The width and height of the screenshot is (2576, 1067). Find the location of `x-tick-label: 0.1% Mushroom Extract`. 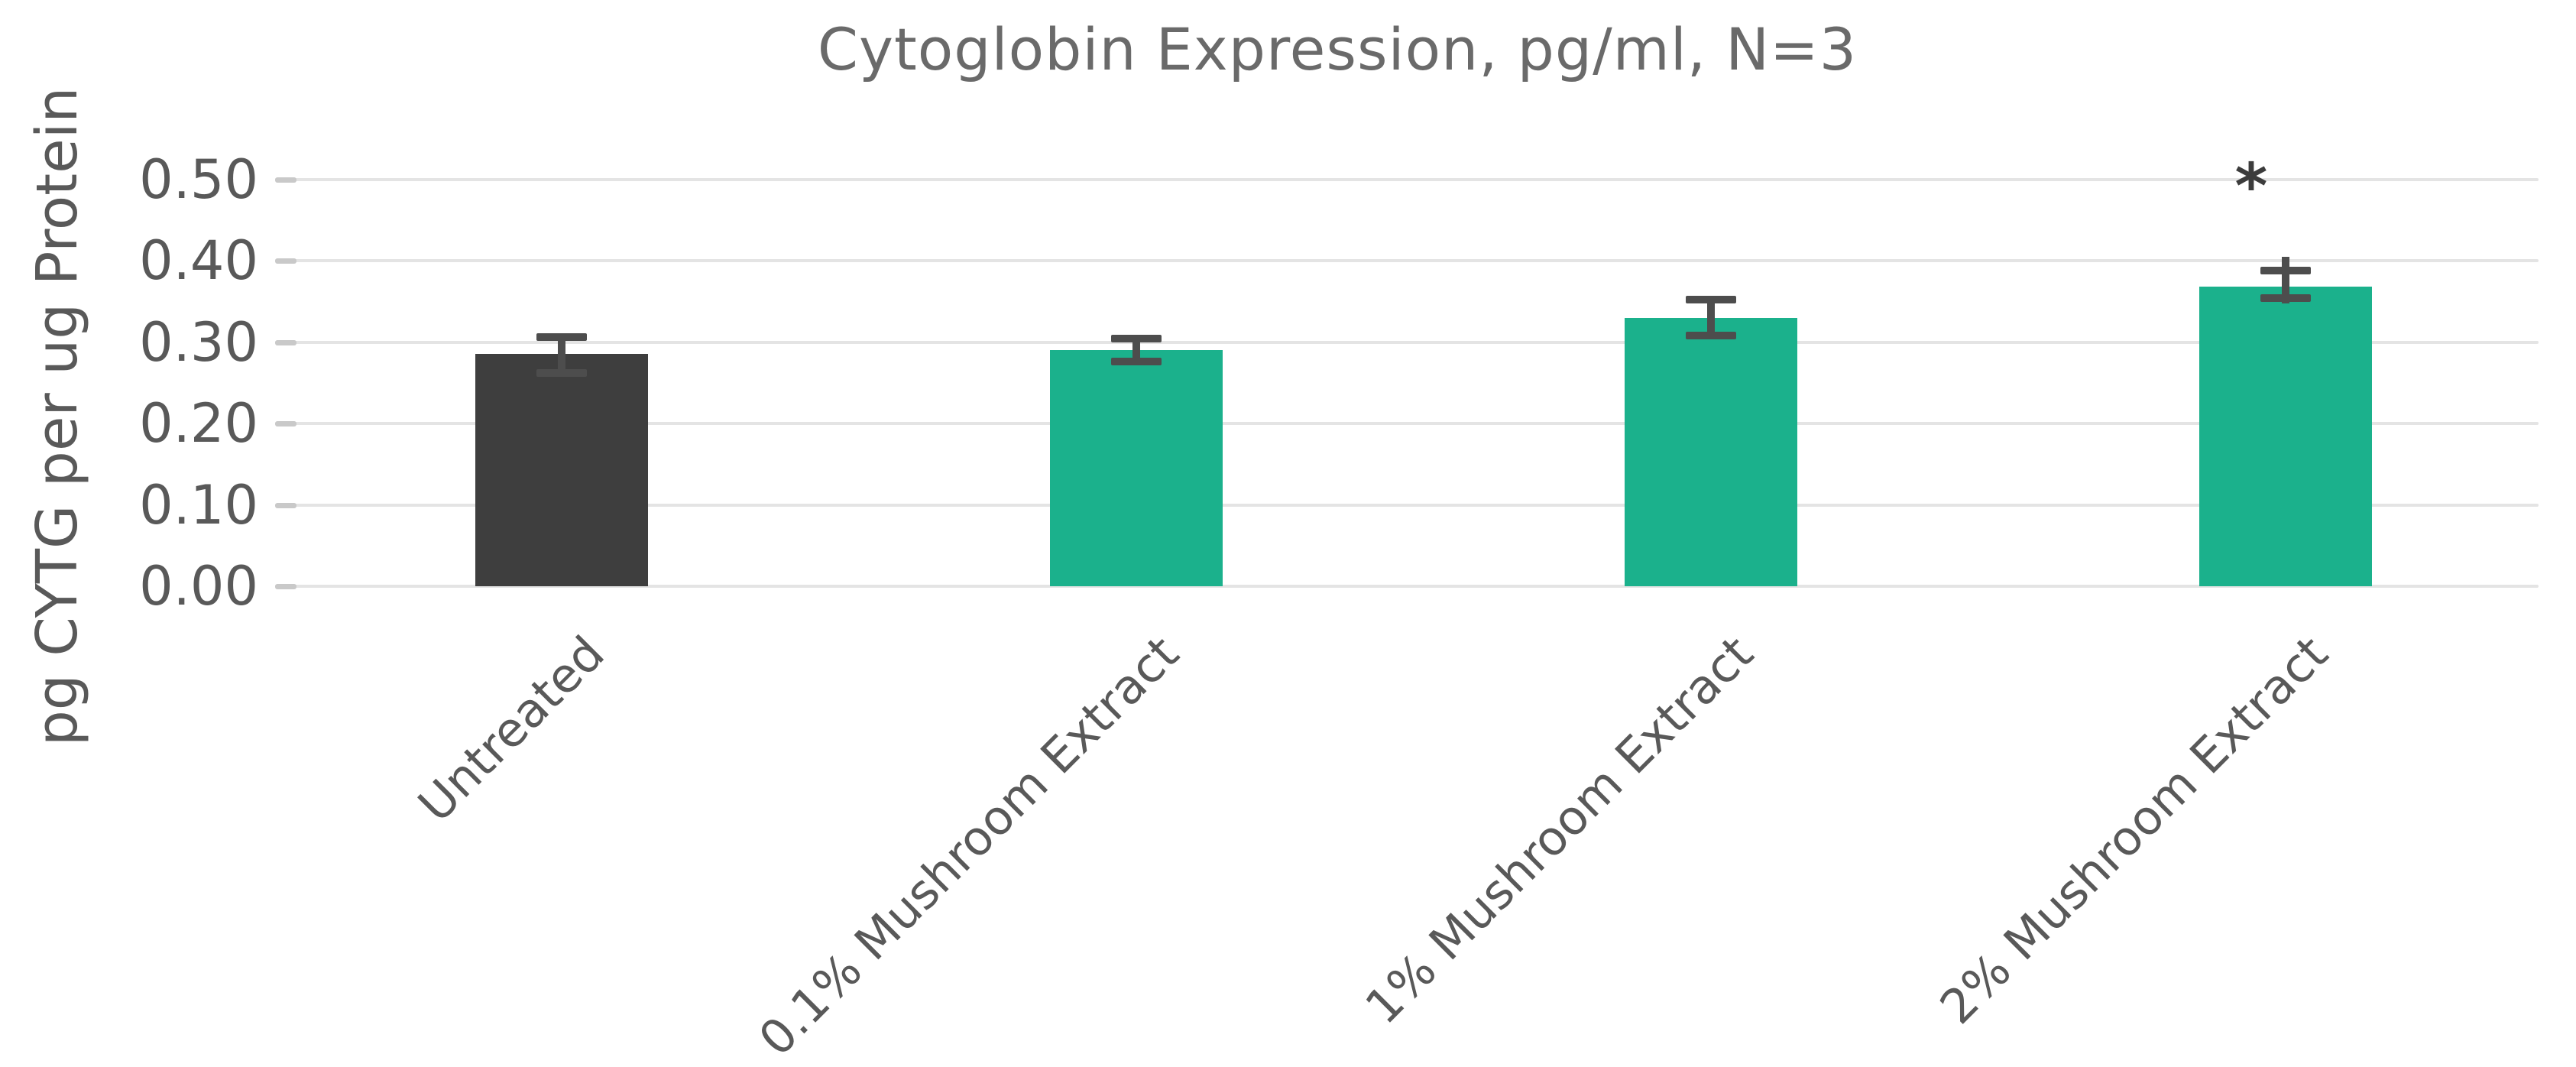

x-tick-label: 0.1% Mushroom Extract is located at coordinates (969, 846).